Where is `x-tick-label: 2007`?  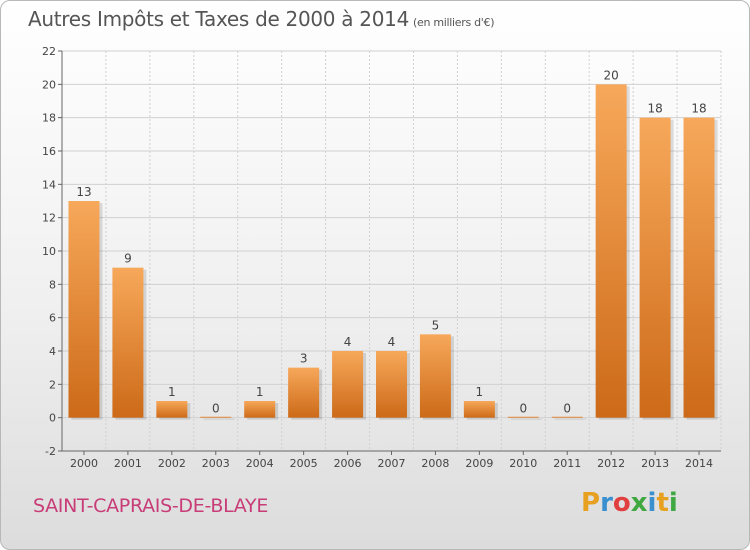
x-tick-label: 2007 is located at coordinates (392, 463).